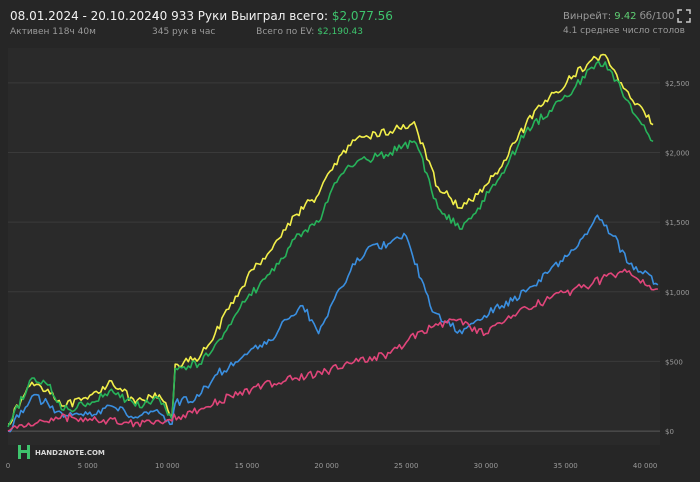  Describe the element at coordinates (53, 32) in the screenshot. I see `active-time: Активен 118ч 40м` at that location.